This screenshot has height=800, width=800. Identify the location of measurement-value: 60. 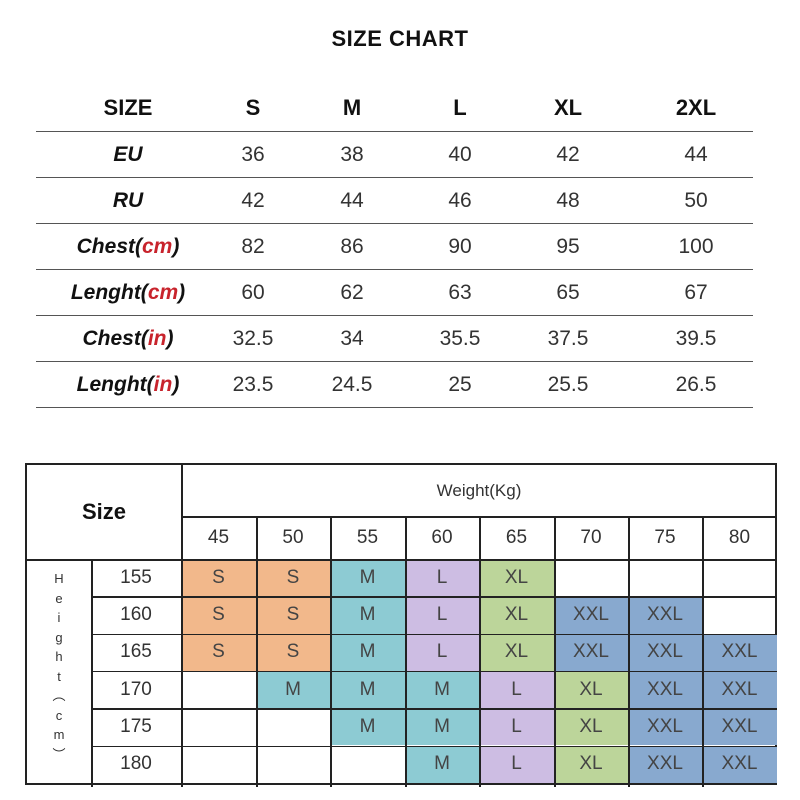
(253, 292).